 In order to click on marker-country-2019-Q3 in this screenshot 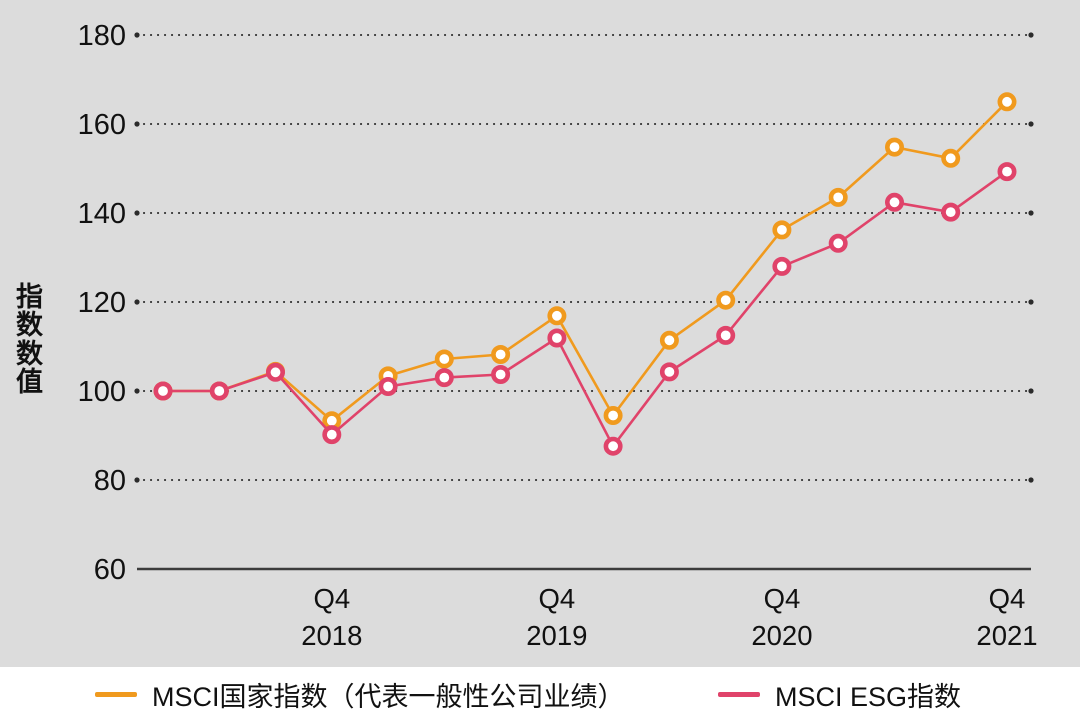, I will do `click(501, 354)`.